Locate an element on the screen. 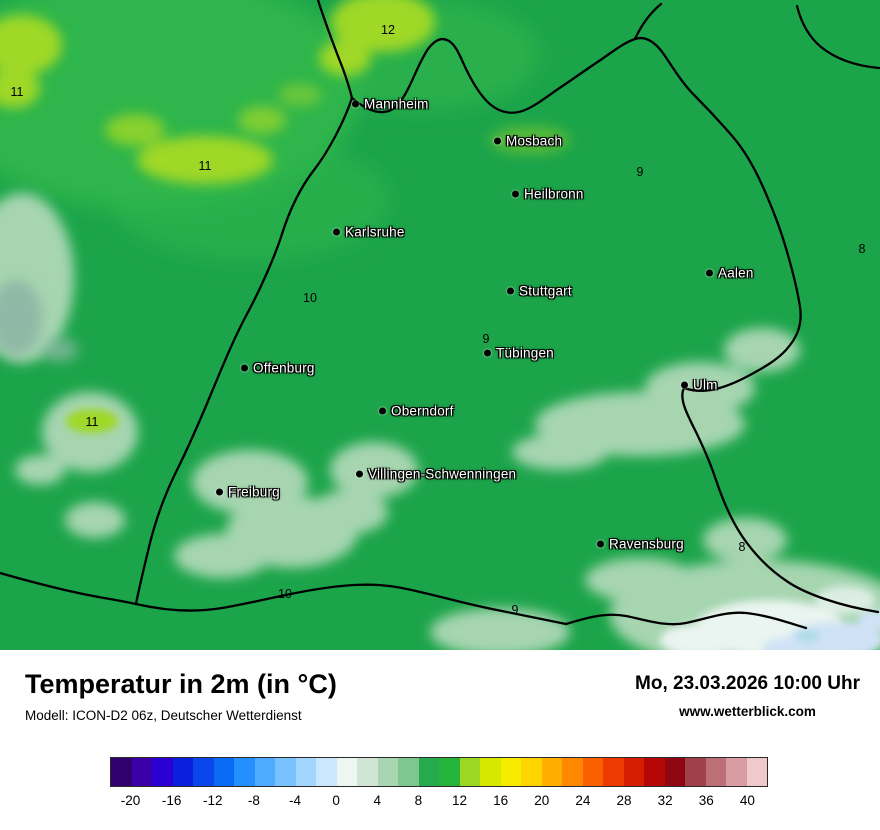 The height and width of the screenshot is (830, 880). border-path-top-spur is located at coordinates (335, 50).